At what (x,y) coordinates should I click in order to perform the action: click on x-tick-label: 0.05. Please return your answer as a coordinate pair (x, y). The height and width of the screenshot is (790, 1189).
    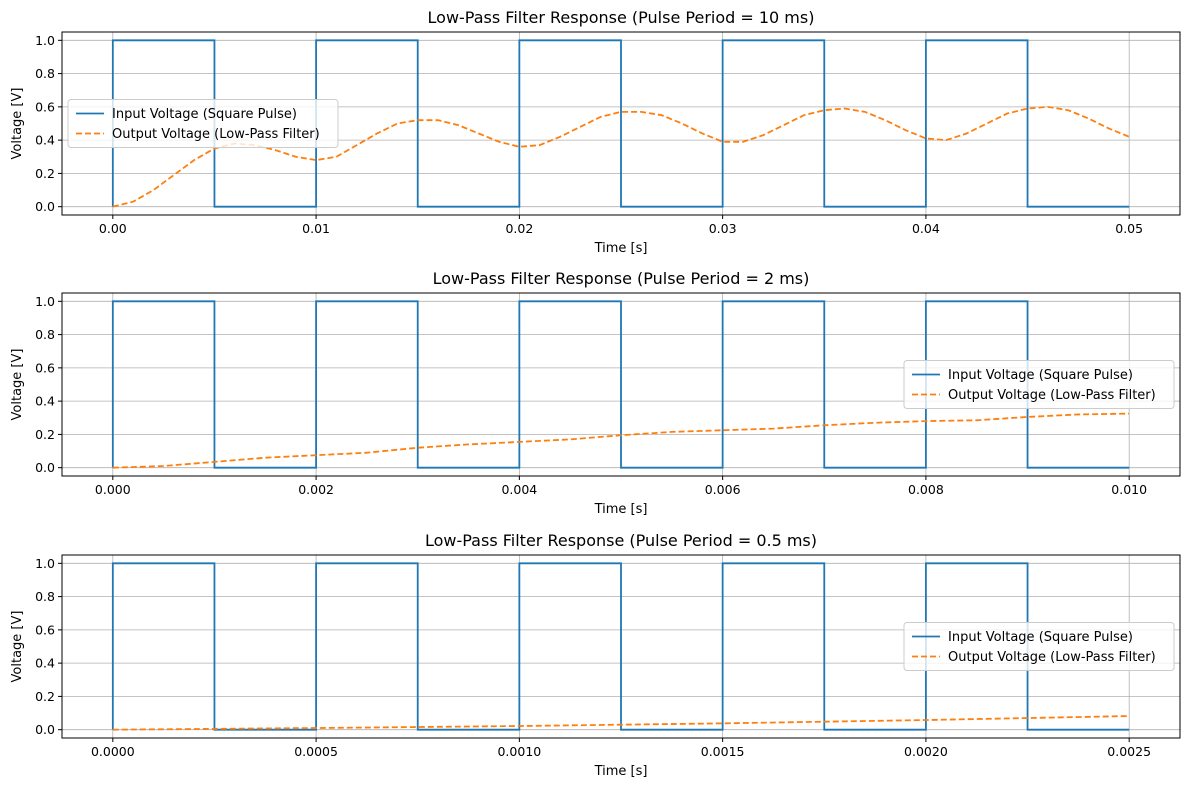
    Looking at the image, I should click on (1129, 228).